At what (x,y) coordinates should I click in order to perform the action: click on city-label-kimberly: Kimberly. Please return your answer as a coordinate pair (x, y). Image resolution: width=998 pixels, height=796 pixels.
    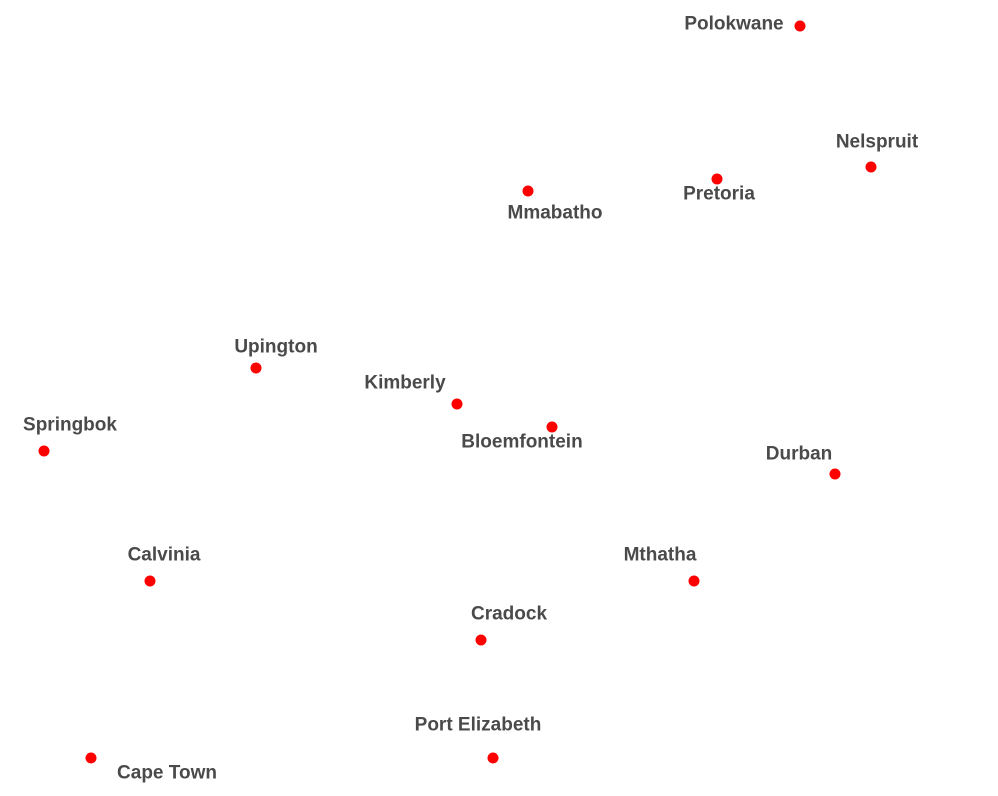
    Looking at the image, I should click on (405, 383).